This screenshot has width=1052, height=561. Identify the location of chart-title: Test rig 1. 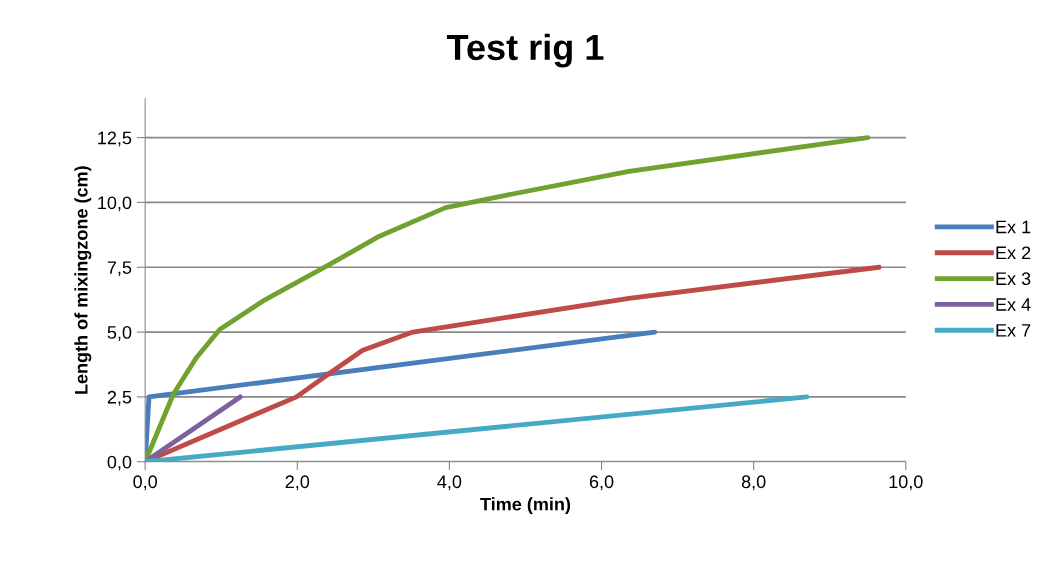
(525, 50).